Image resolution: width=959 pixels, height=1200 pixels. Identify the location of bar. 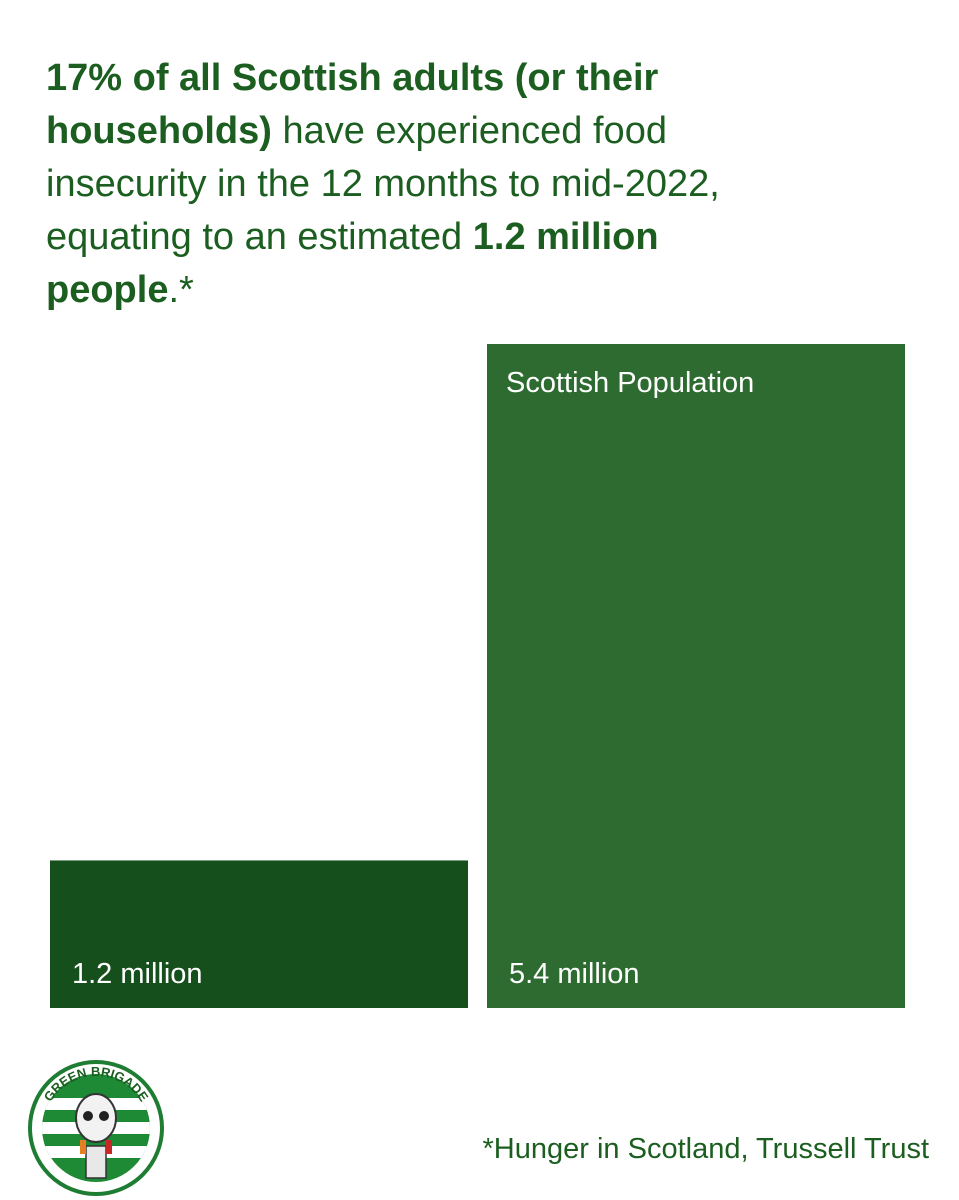
(259, 934).